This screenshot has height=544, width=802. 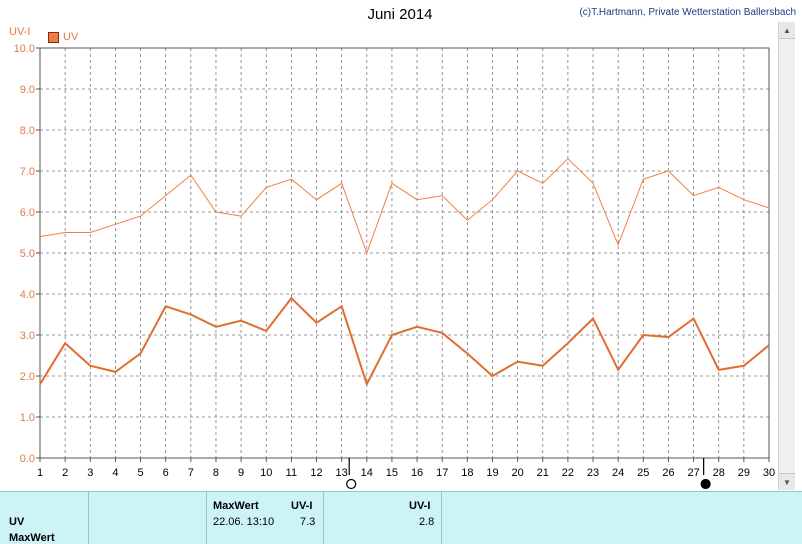 I want to click on x-tick-label: 21, so click(x=543, y=473).